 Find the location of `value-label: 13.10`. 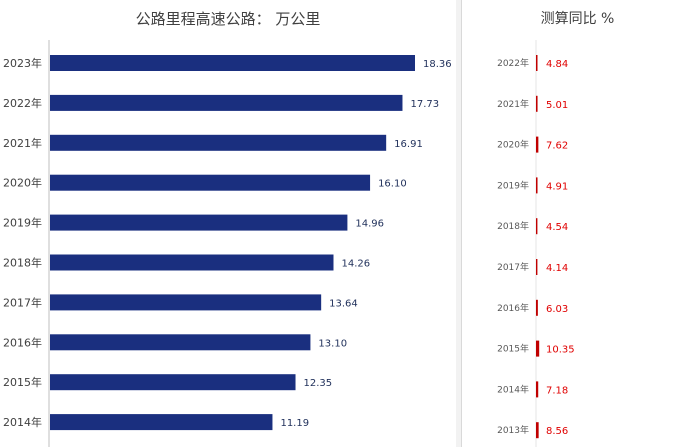

value-label: 13.10 is located at coordinates (332, 343).